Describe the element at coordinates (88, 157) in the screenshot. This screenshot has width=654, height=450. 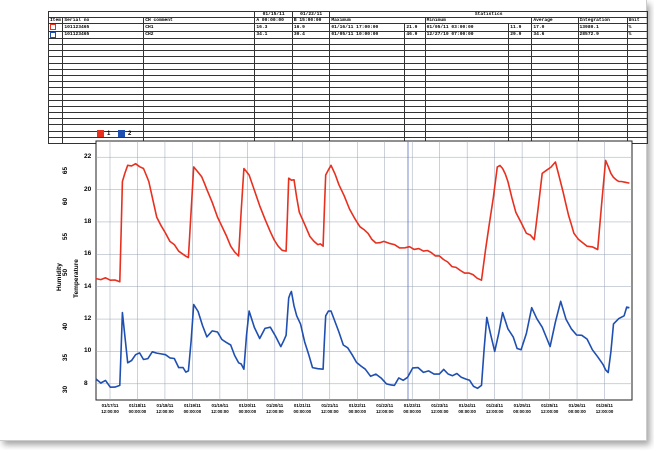
I see `temperature-tick-label: 22` at that location.